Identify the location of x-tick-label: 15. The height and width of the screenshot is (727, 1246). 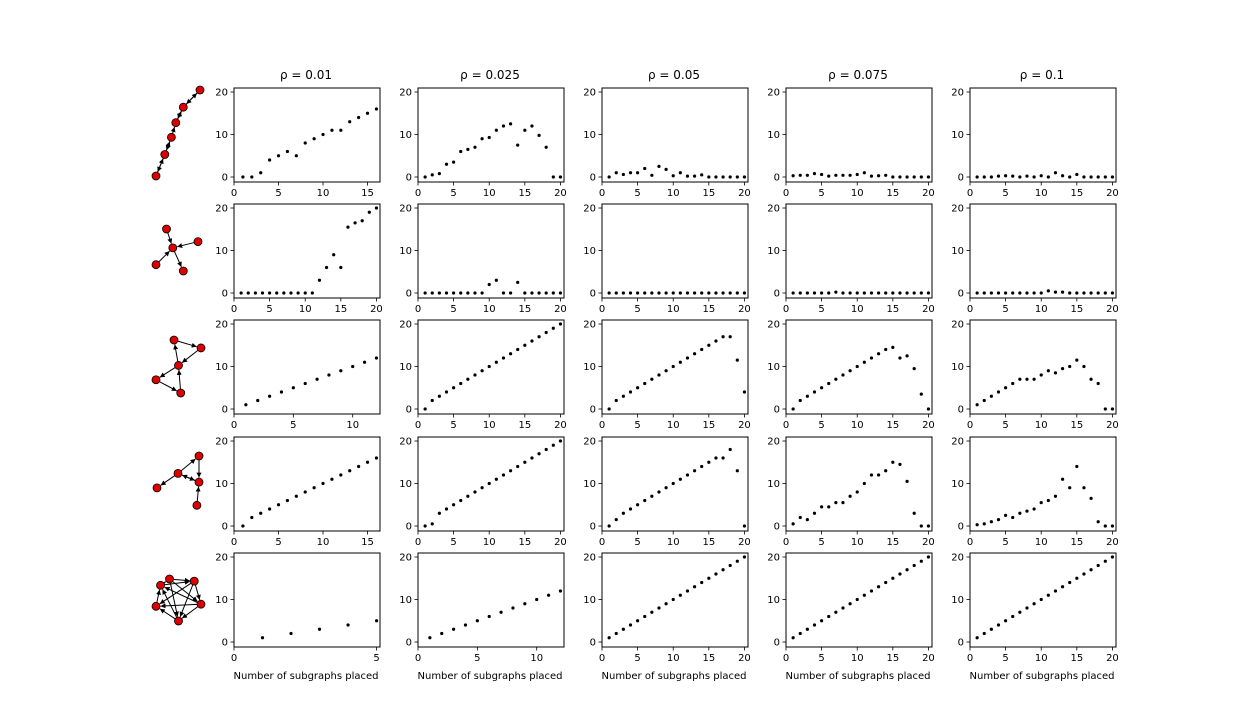
(708, 658).